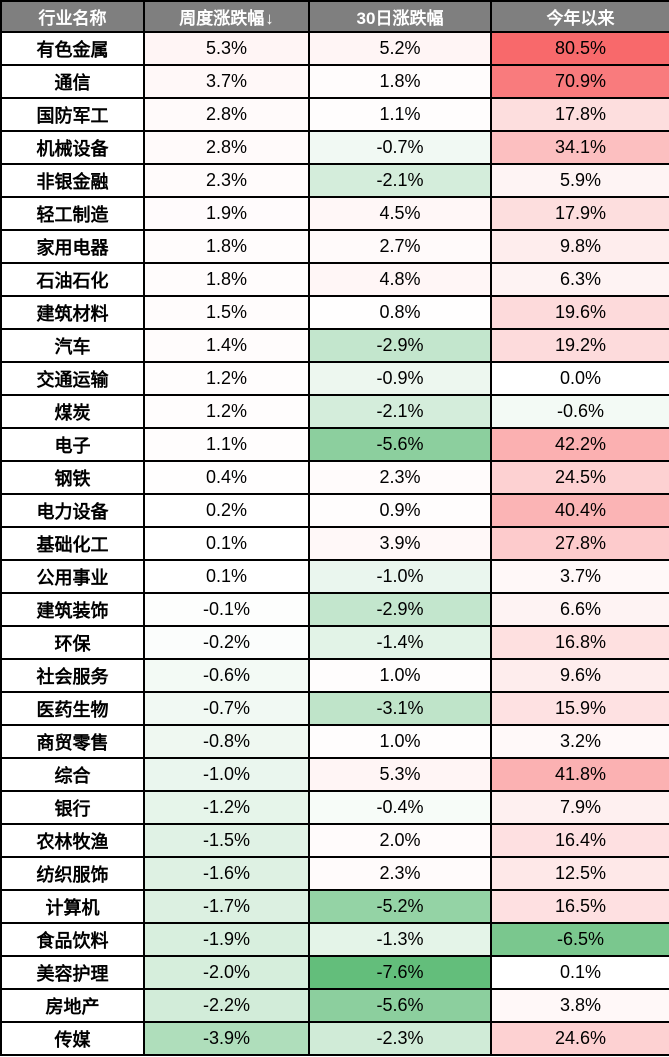 The height and width of the screenshot is (1057, 669). I want to click on weekly-change-cell: -1.2%, so click(226, 807).